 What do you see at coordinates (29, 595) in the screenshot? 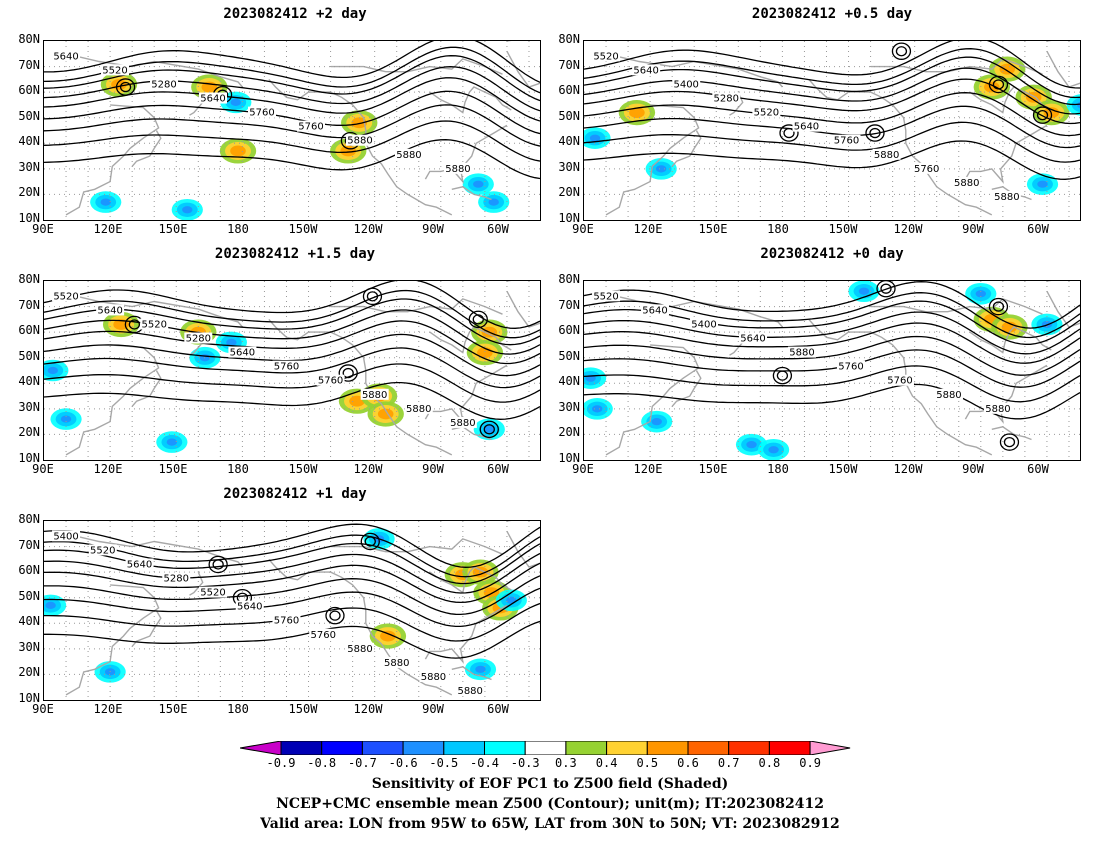
I see `lat-tick-label: 50N` at bounding box center [29, 595].